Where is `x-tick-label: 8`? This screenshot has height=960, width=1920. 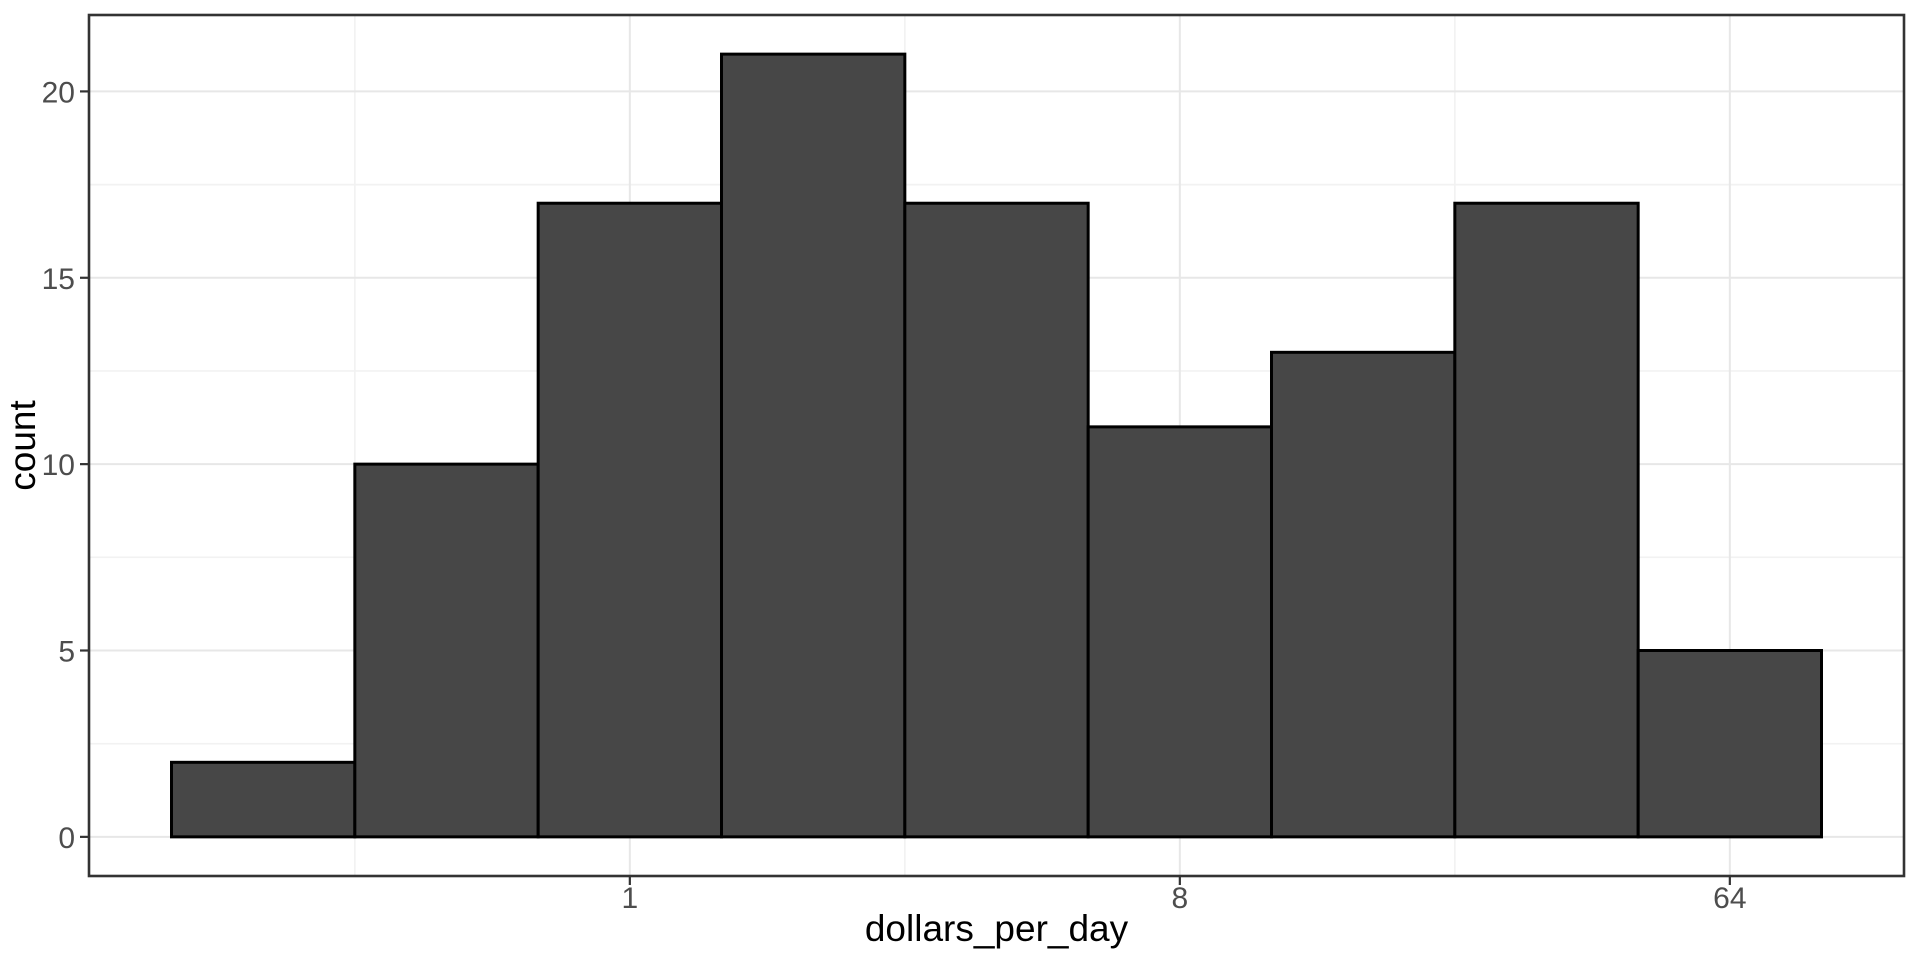
x-tick-label: 8 is located at coordinates (1179, 898).